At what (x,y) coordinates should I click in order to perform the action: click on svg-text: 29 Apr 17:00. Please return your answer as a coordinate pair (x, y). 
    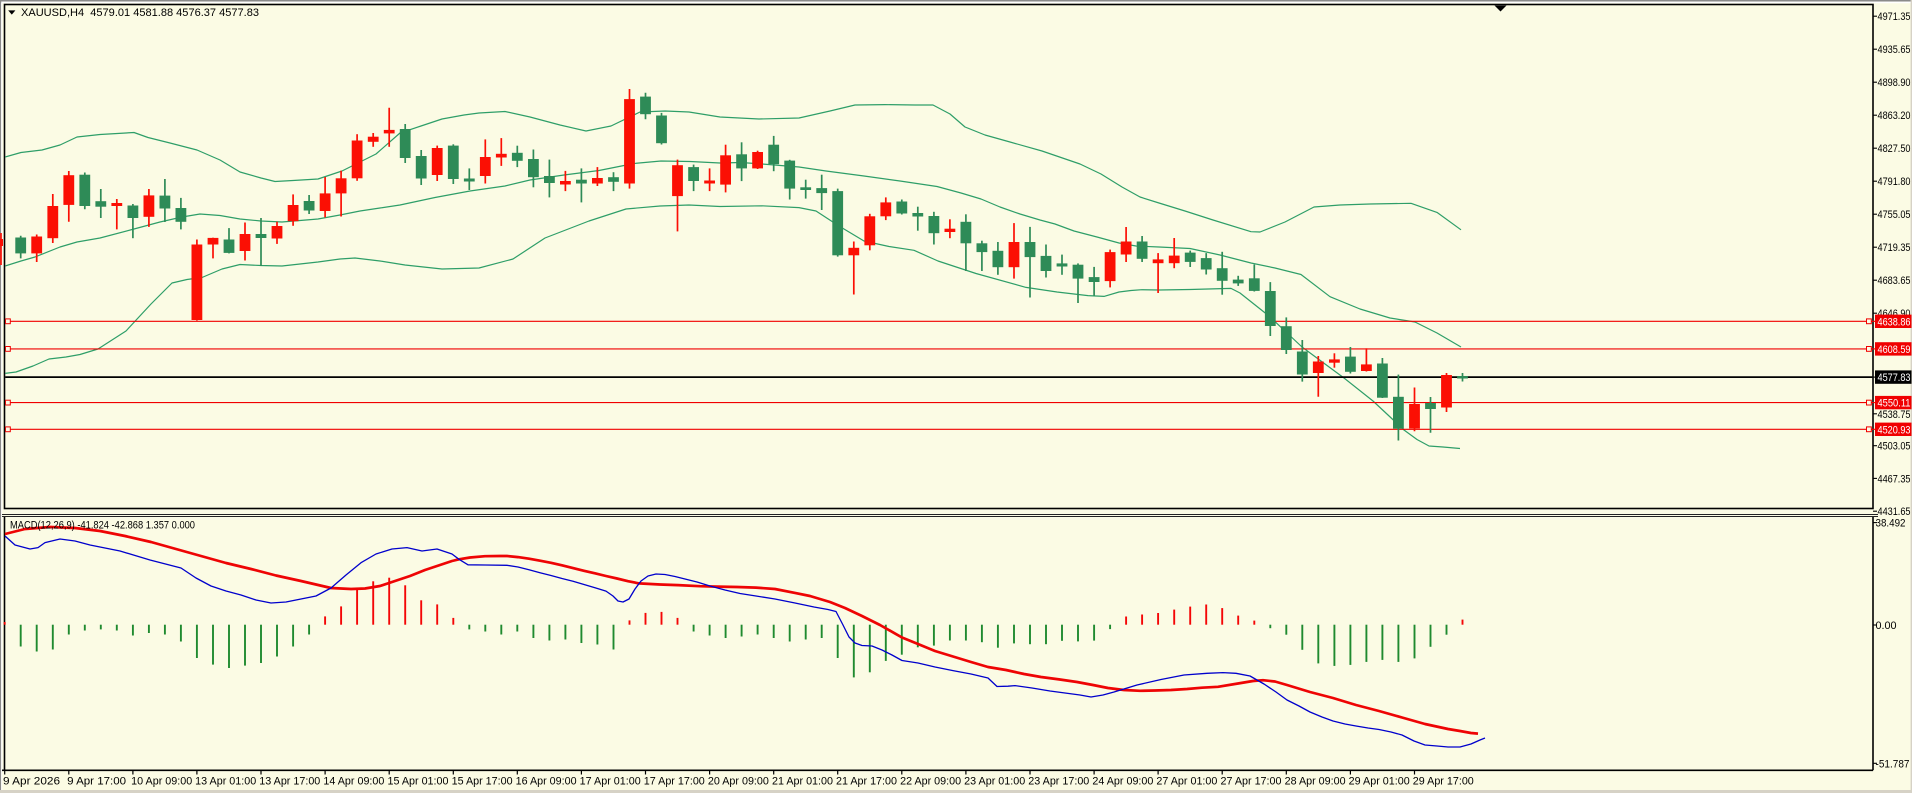
    Looking at the image, I should click on (1443, 782).